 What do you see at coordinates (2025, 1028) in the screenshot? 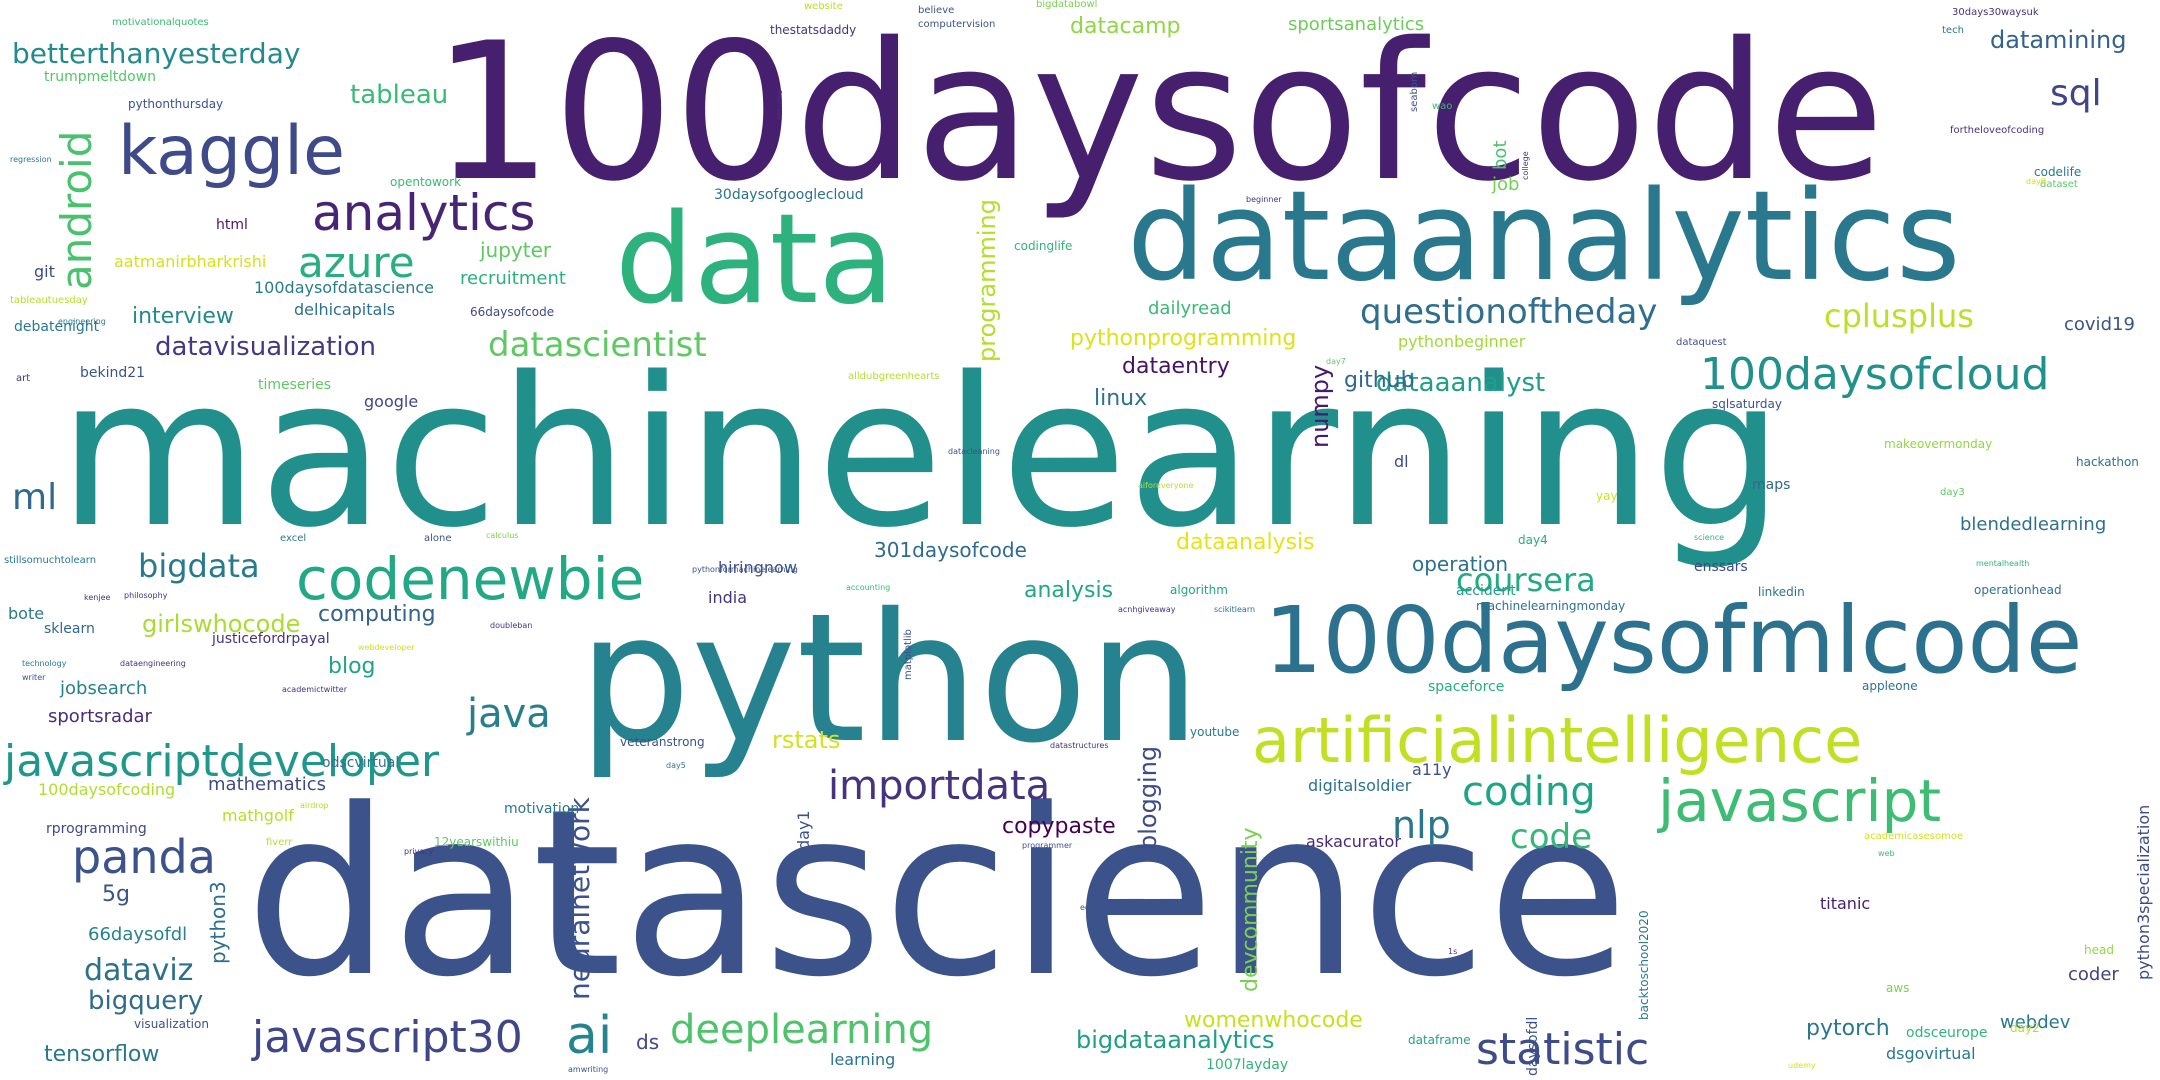
I see `word: day2` at bounding box center [2025, 1028].